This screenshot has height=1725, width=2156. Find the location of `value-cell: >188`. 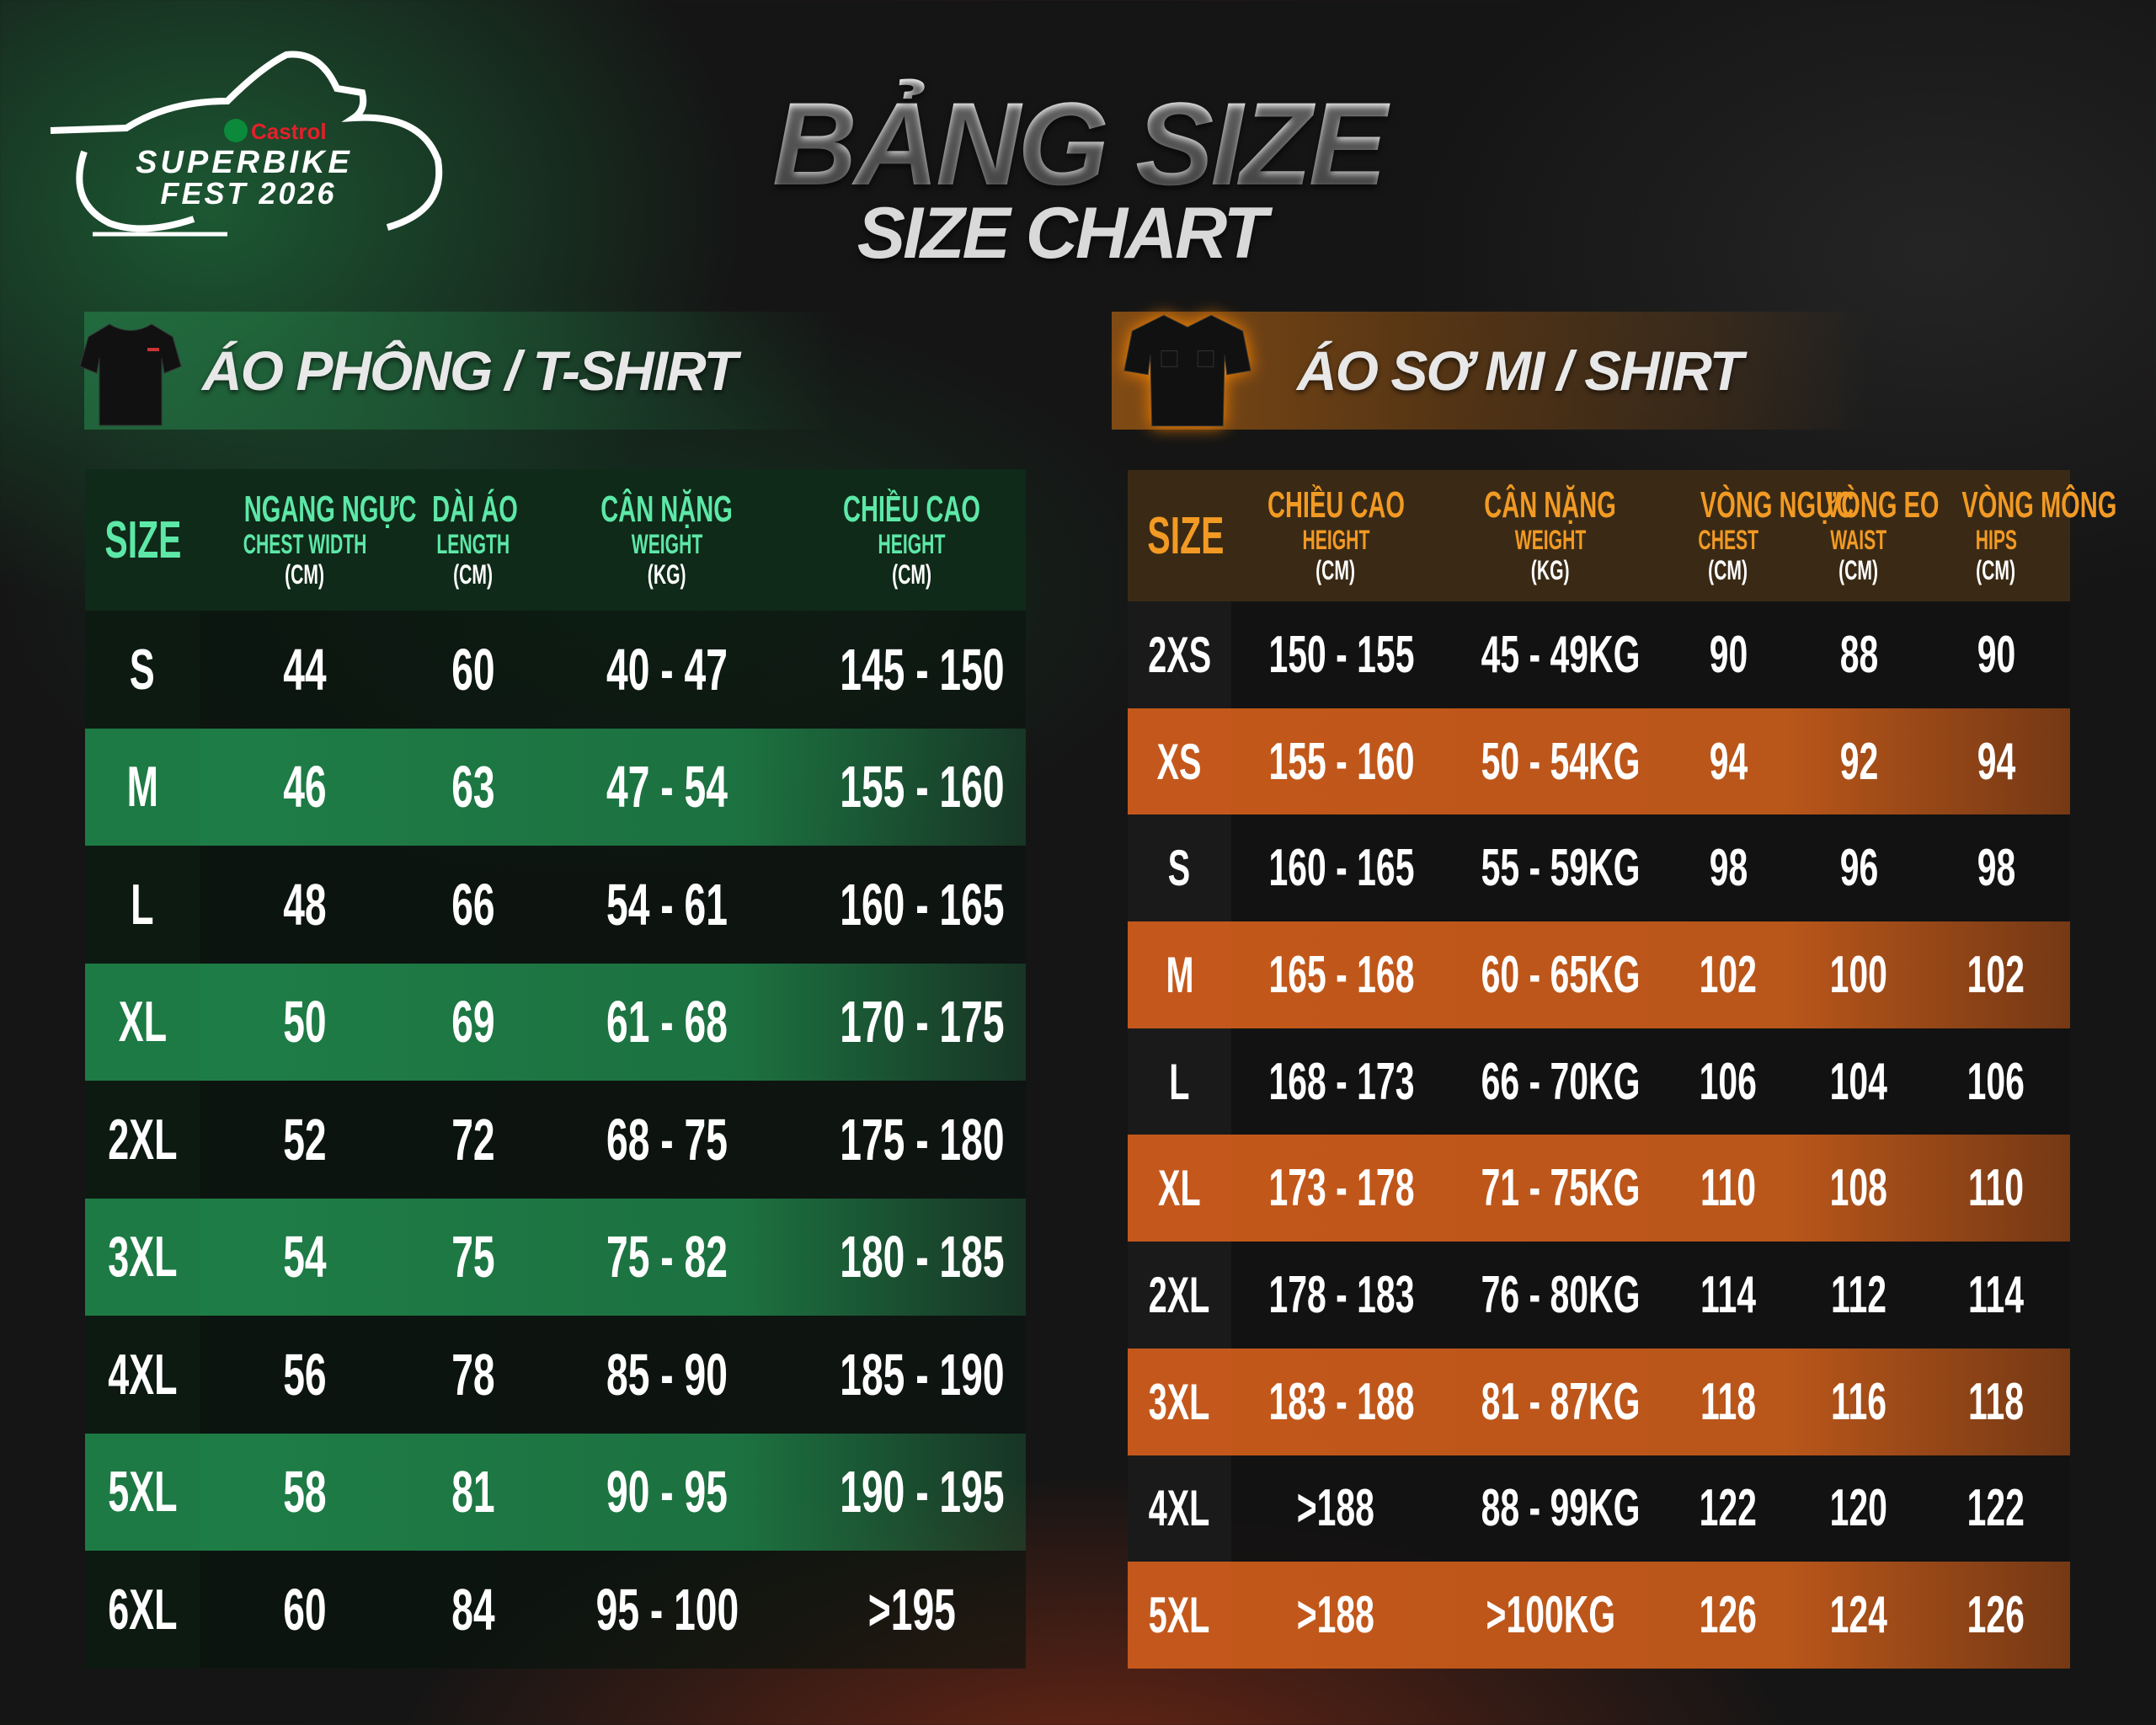

value-cell: >188 is located at coordinates (1335, 1508).